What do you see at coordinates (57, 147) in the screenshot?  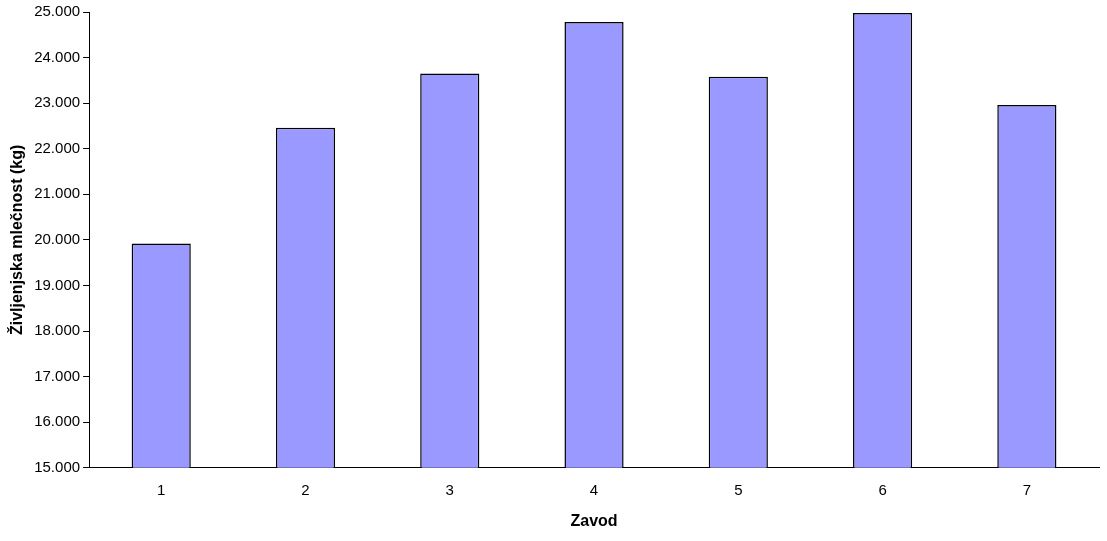 I see `y-tick-label: 22.000` at bounding box center [57, 147].